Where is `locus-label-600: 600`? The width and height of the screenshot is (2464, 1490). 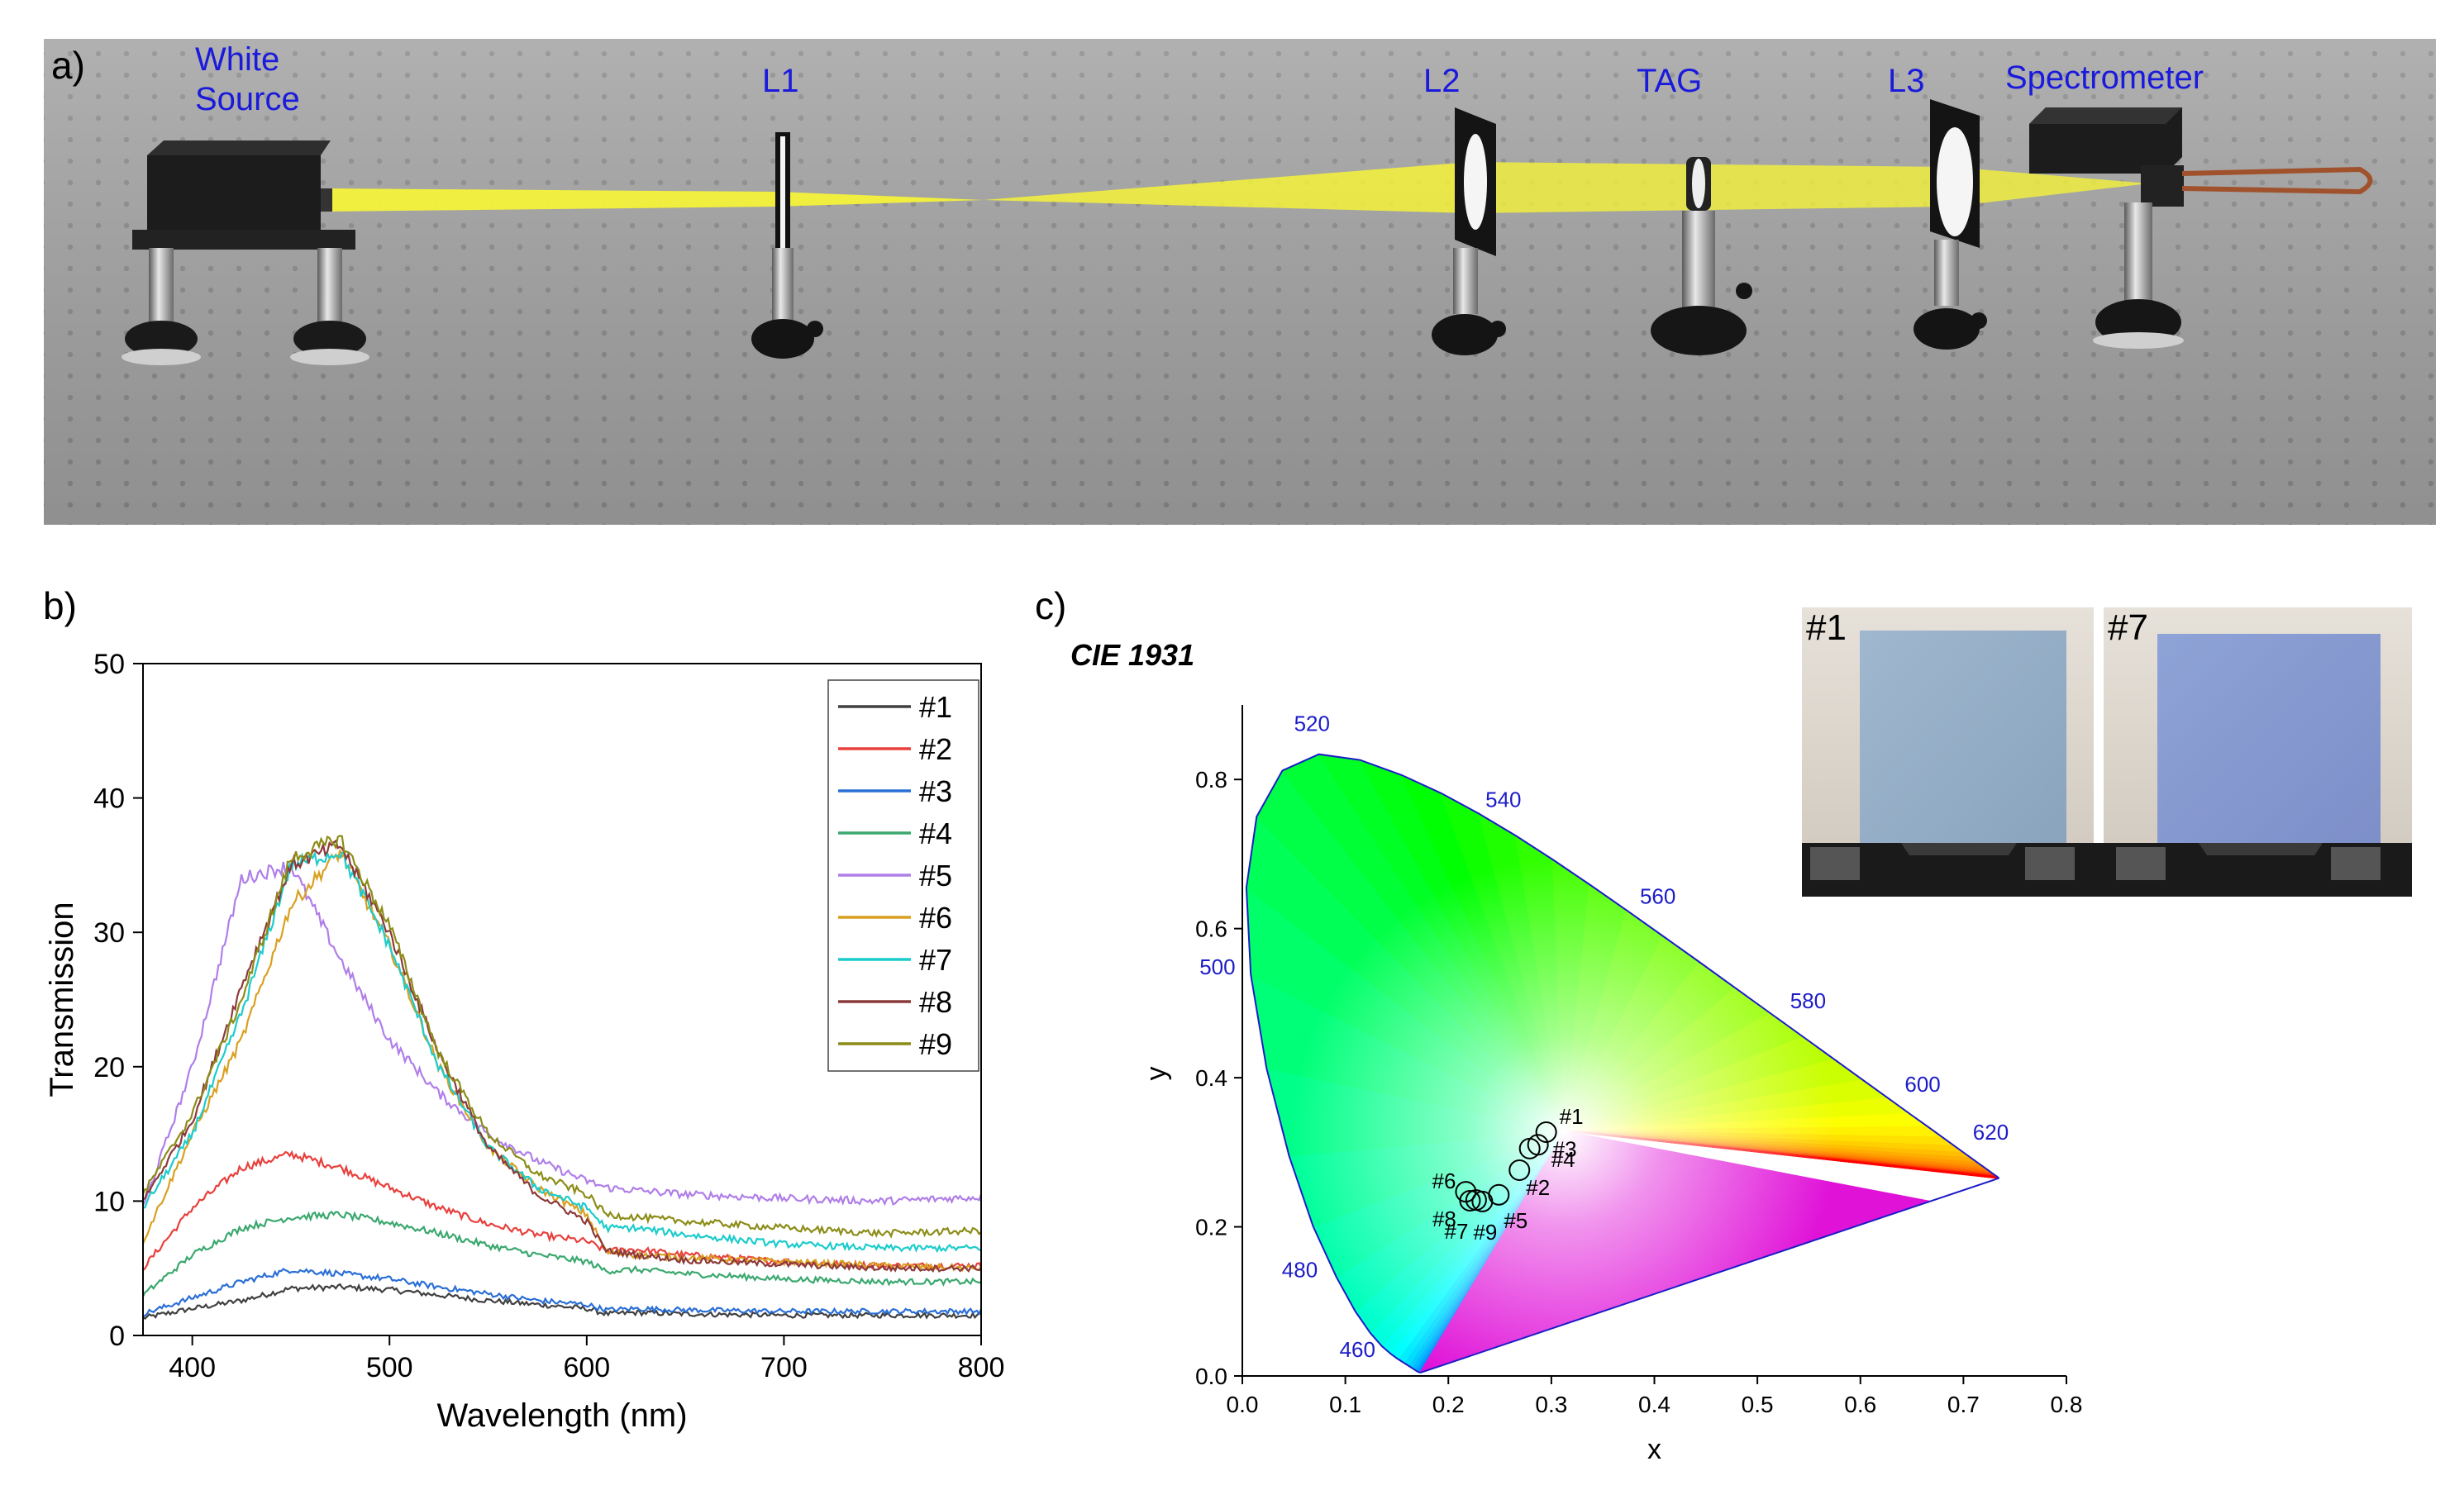
locus-label-600: 600 is located at coordinates (1922, 1085).